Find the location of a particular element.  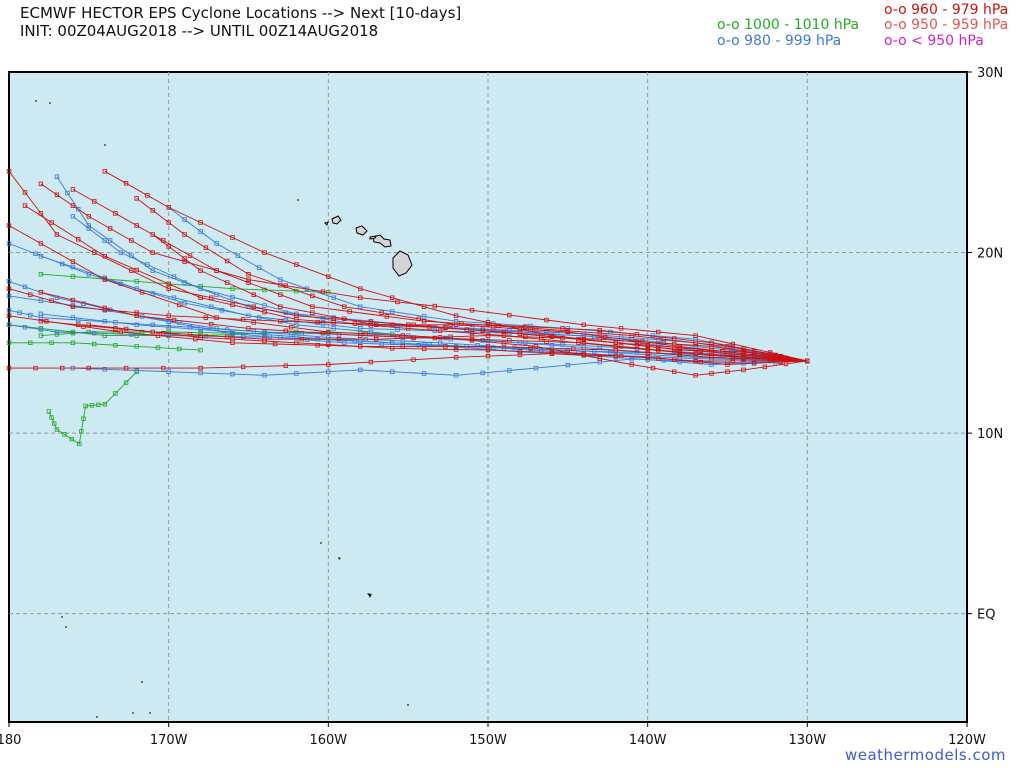

legend-950-959: o-o 950 - 959 hPa is located at coordinates (946, 25).